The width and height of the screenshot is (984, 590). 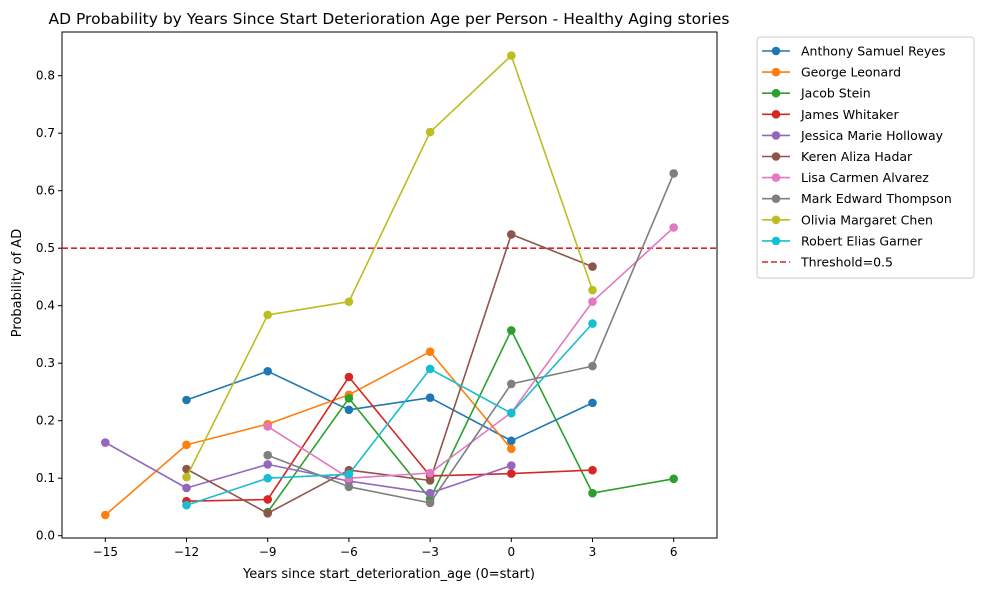 I want to click on x-tick-label: −15, so click(x=105, y=552).